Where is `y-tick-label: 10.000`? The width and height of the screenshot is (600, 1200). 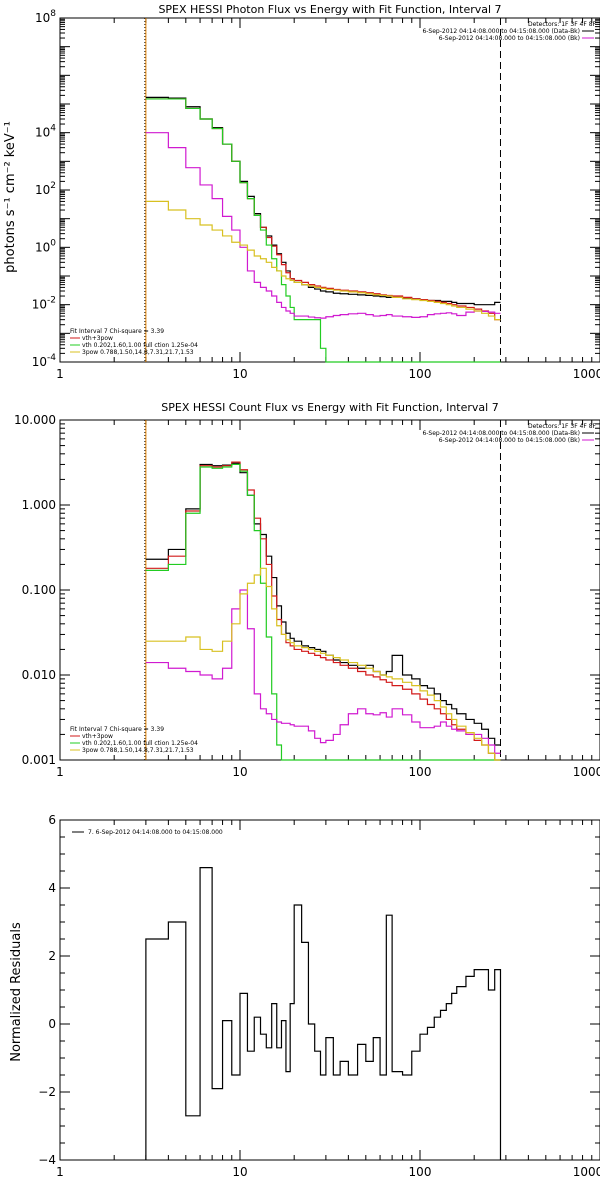
y-tick-label: 10.000 is located at coordinates (35, 420).